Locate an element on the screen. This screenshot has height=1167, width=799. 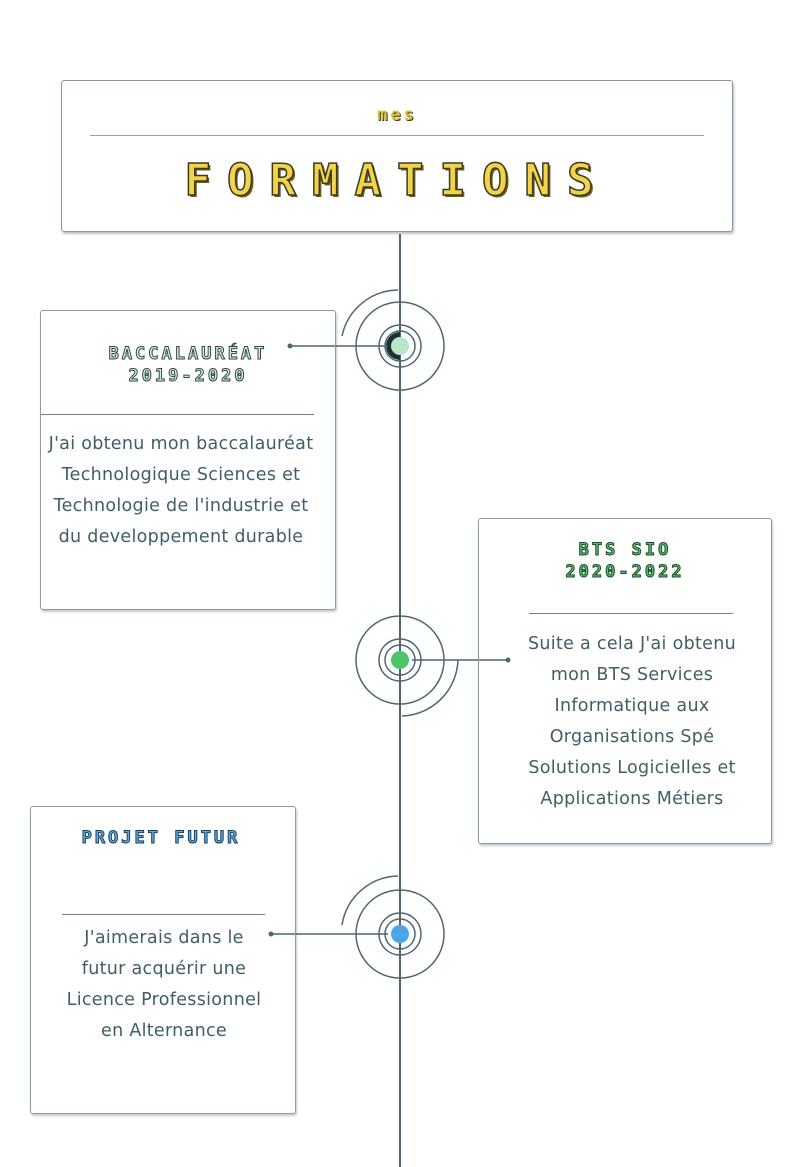
header-divider is located at coordinates (397, 135).